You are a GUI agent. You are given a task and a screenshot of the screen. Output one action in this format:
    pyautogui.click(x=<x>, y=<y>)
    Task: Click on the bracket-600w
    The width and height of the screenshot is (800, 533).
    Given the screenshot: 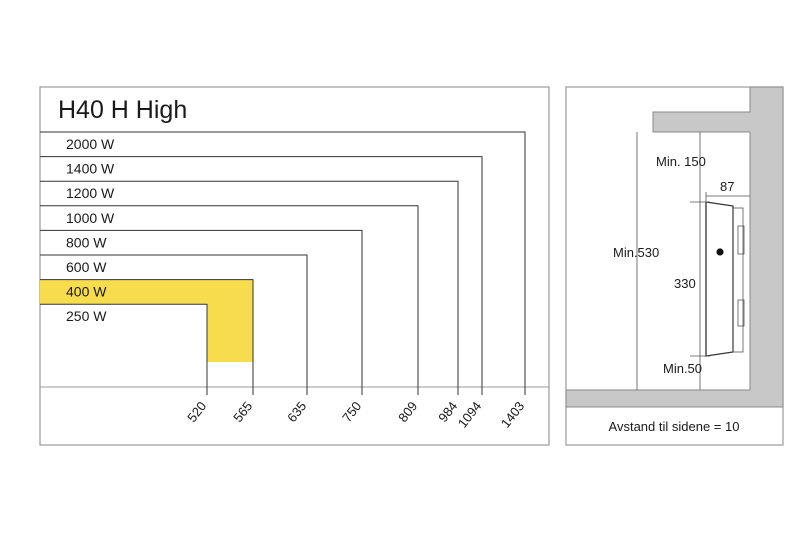 What is the action you would take?
    pyautogui.click(x=174, y=320)
    